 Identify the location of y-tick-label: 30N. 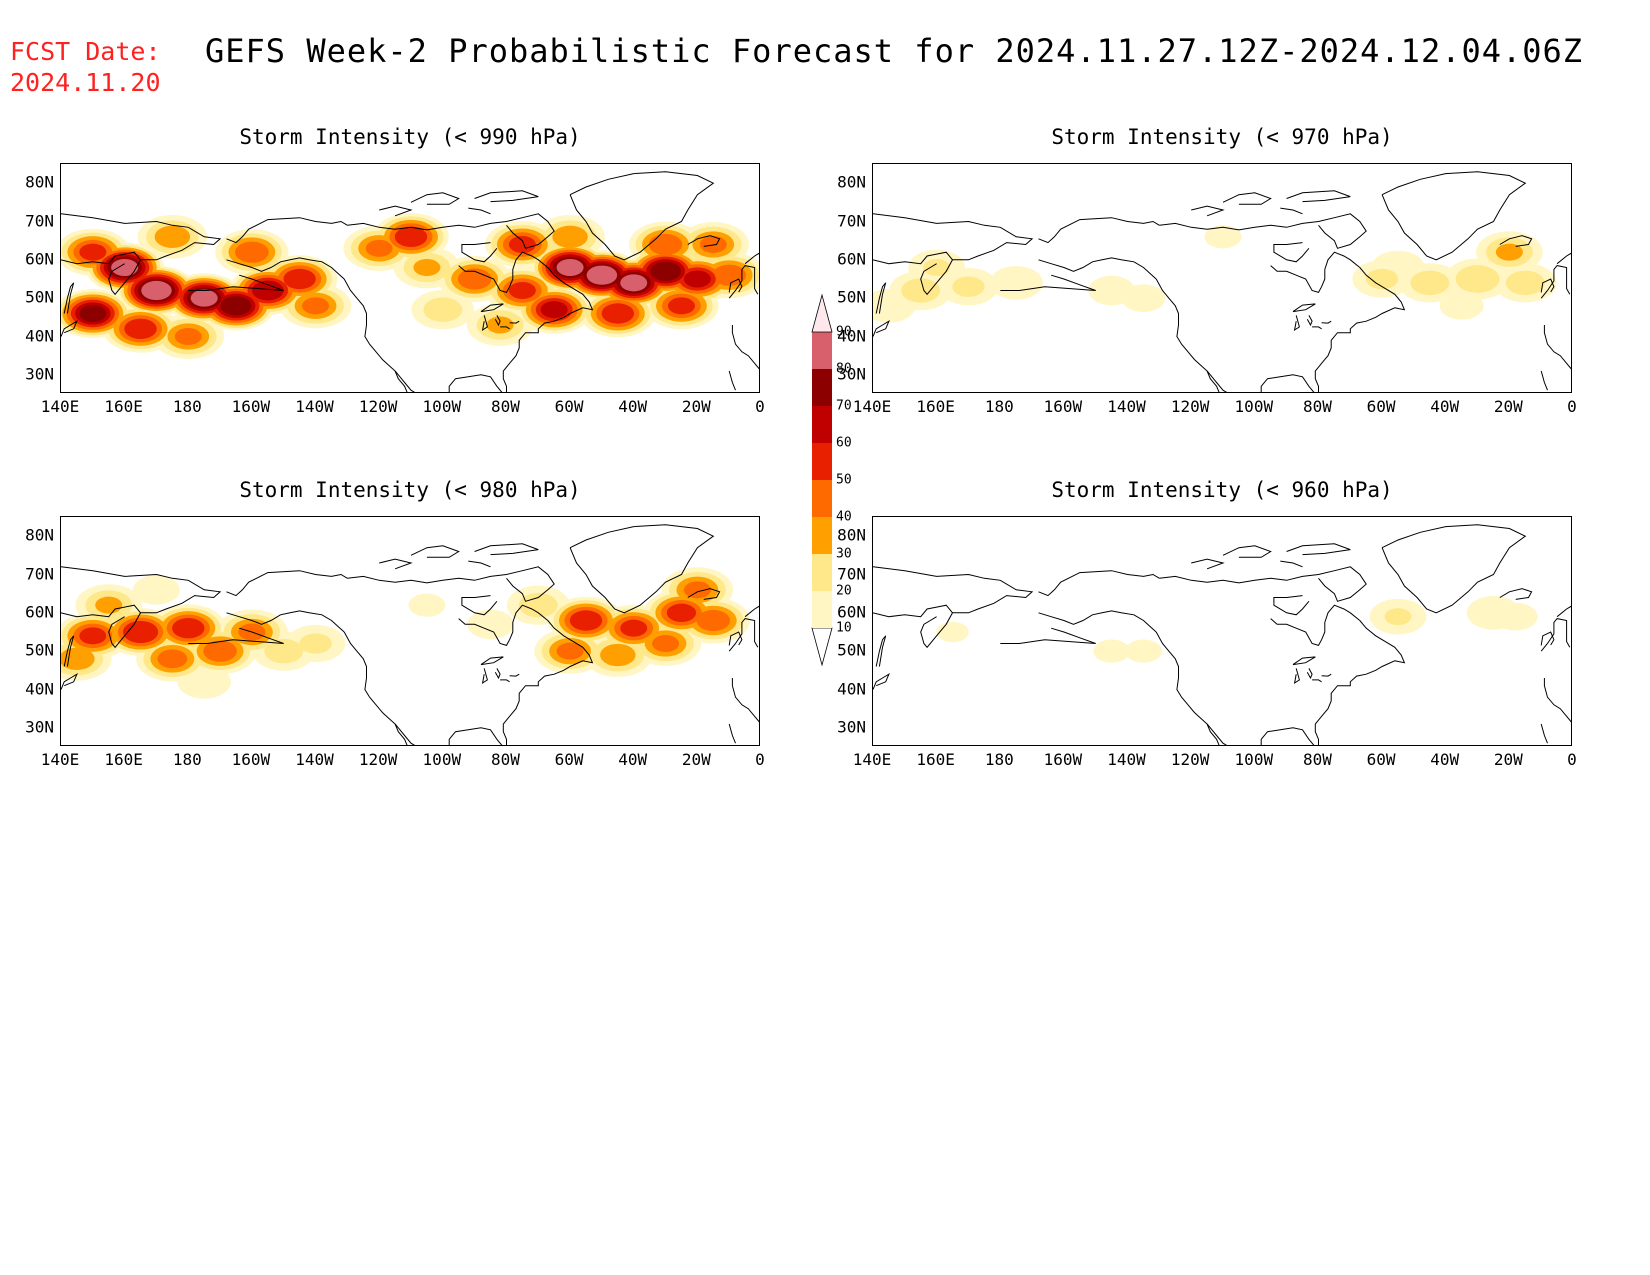
(39, 374).